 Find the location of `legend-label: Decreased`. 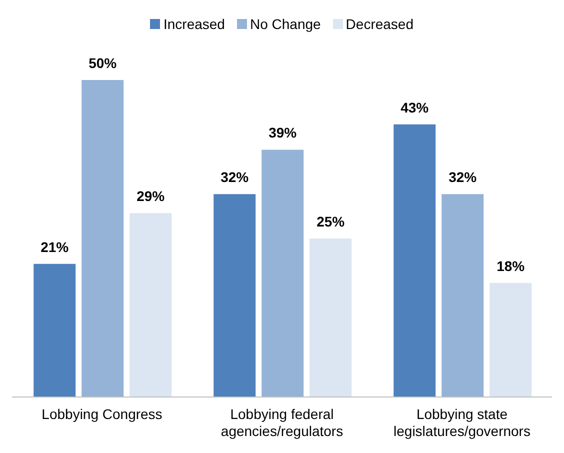

legend-label: Decreased is located at coordinates (379, 24).